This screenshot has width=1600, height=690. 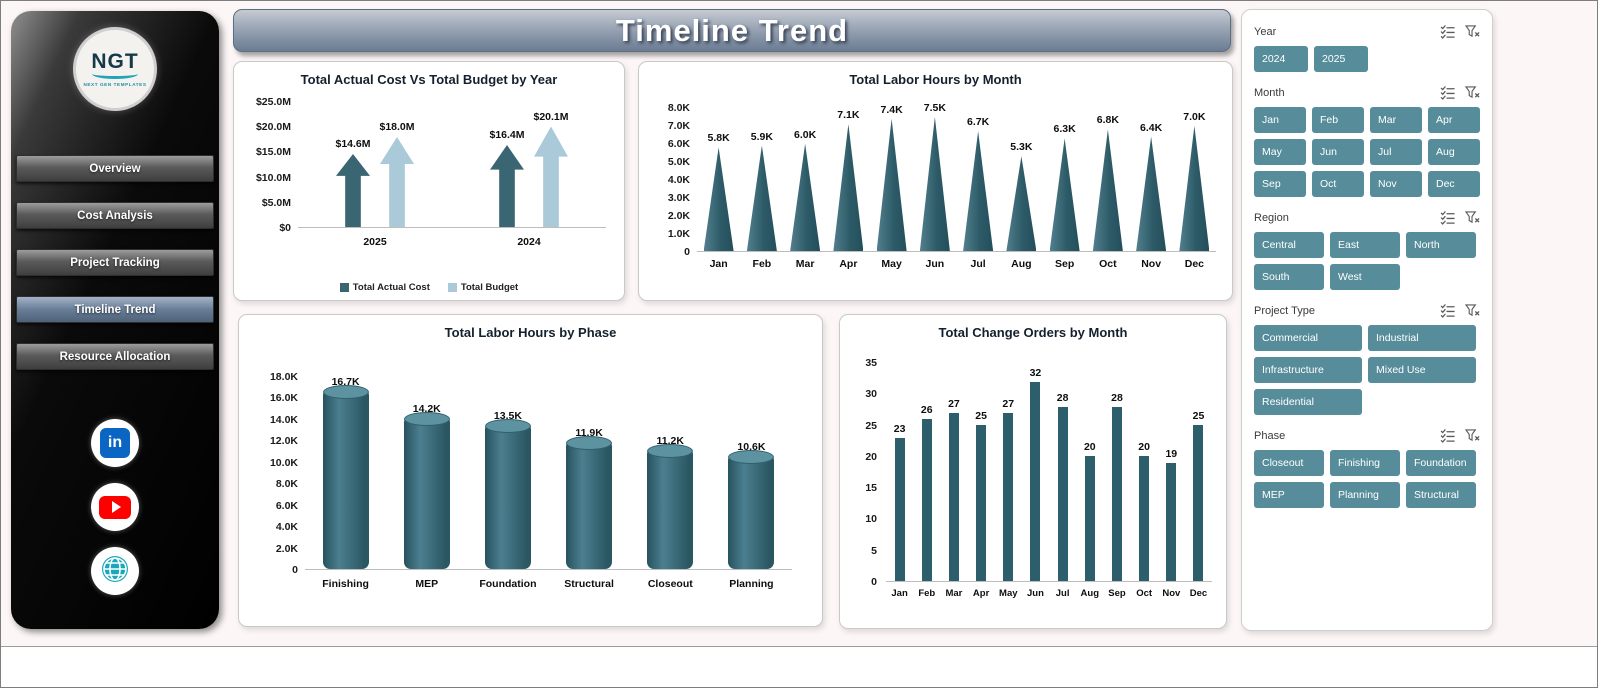 What do you see at coordinates (1289, 463) in the screenshot?
I see `slicer-option-closeout: Closeout` at bounding box center [1289, 463].